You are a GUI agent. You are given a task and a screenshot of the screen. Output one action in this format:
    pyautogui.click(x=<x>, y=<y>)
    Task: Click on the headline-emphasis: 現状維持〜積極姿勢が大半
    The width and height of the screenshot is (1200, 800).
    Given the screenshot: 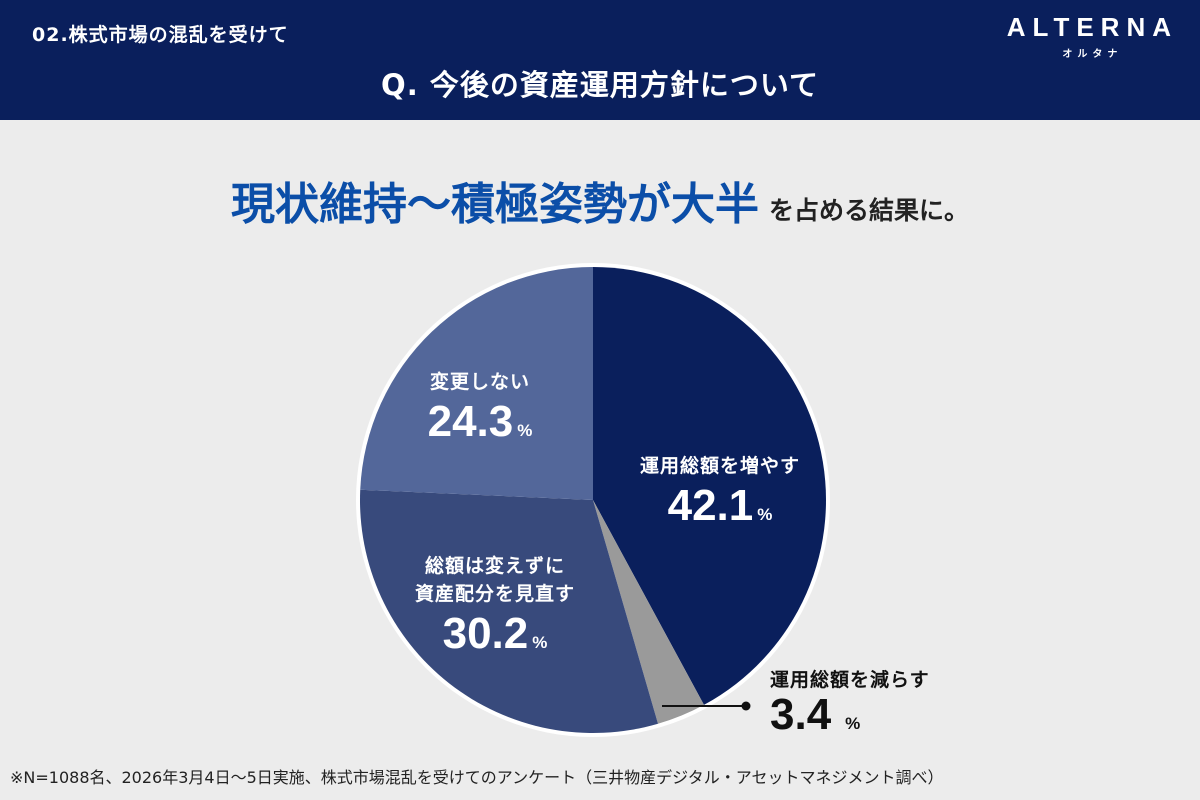 What is the action you would take?
    pyautogui.click(x=494, y=204)
    